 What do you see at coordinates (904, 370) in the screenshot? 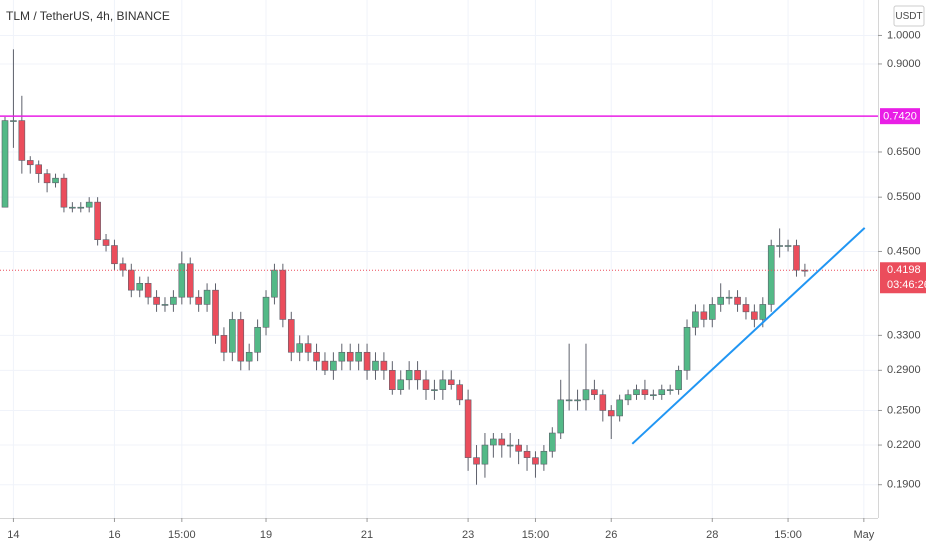
I see `y-tick-label: 0.2900` at bounding box center [904, 370].